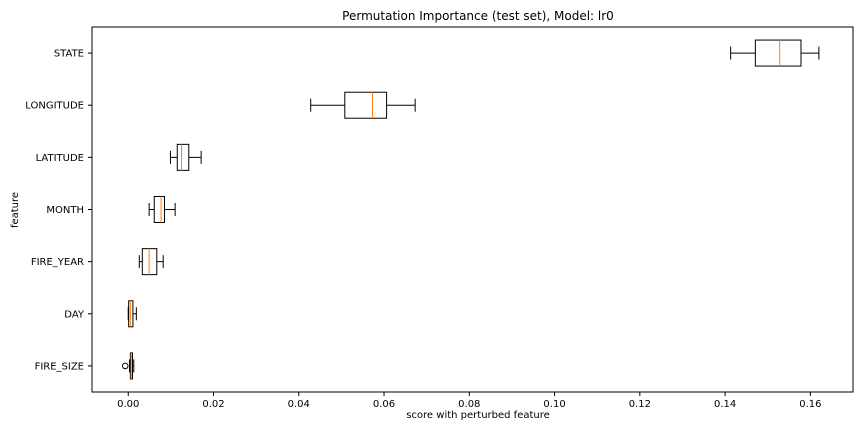  Describe the element at coordinates (384, 404) in the screenshot. I see `x-tick-label: 0.06` at that location.